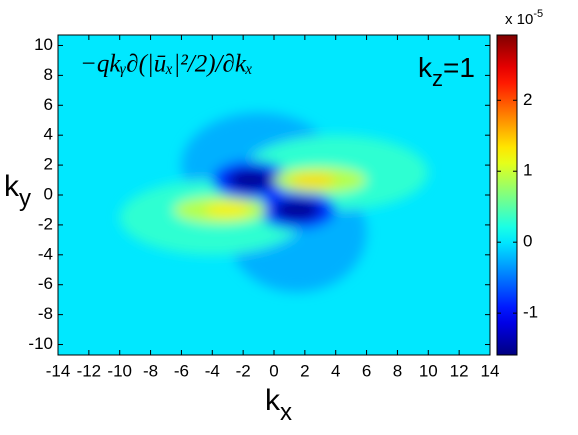 The width and height of the screenshot is (578, 435). I want to click on x-label-base: k, so click(273, 400).